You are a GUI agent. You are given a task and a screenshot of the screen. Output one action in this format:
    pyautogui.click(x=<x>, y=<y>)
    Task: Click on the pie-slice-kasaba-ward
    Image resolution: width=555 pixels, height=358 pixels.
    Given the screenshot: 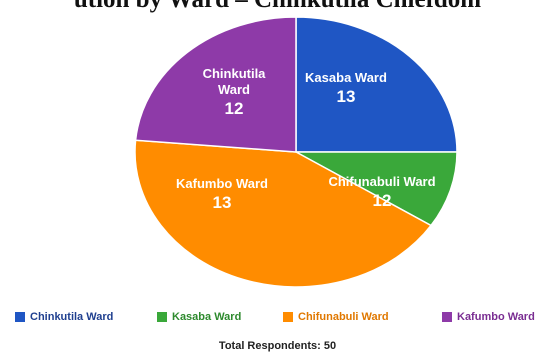 What is the action you would take?
    pyautogui.click(x=376, y=189)
    